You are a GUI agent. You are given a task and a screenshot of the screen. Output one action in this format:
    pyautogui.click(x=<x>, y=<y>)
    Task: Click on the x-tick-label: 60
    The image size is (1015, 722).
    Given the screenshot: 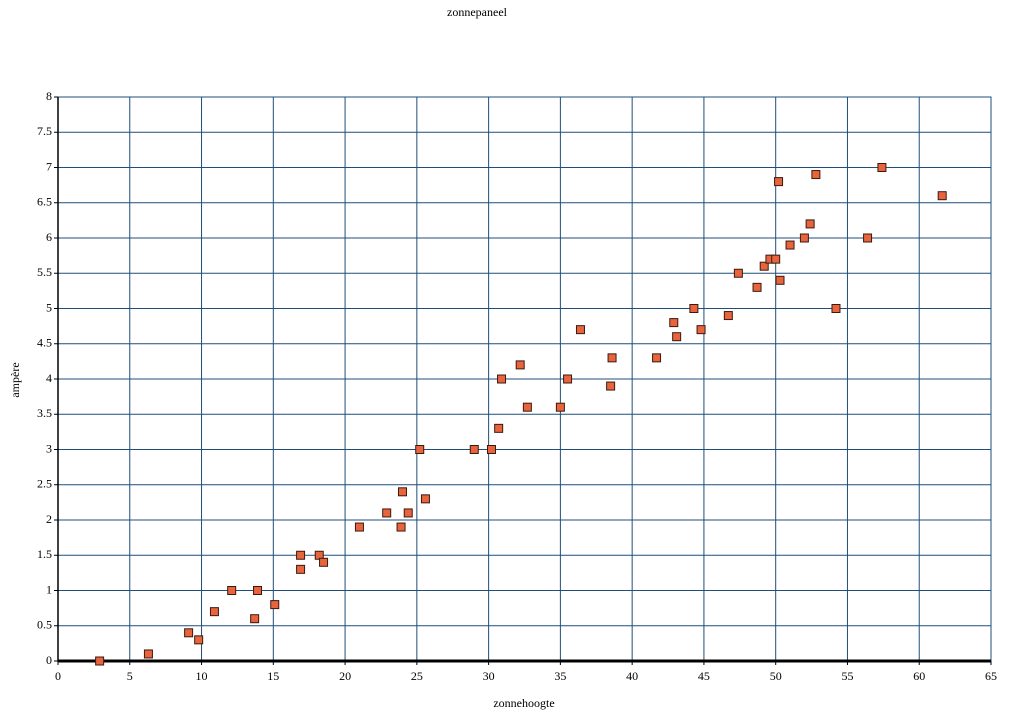 What is the action you would take?
    pyautogui.click(x=919, y=676)
    